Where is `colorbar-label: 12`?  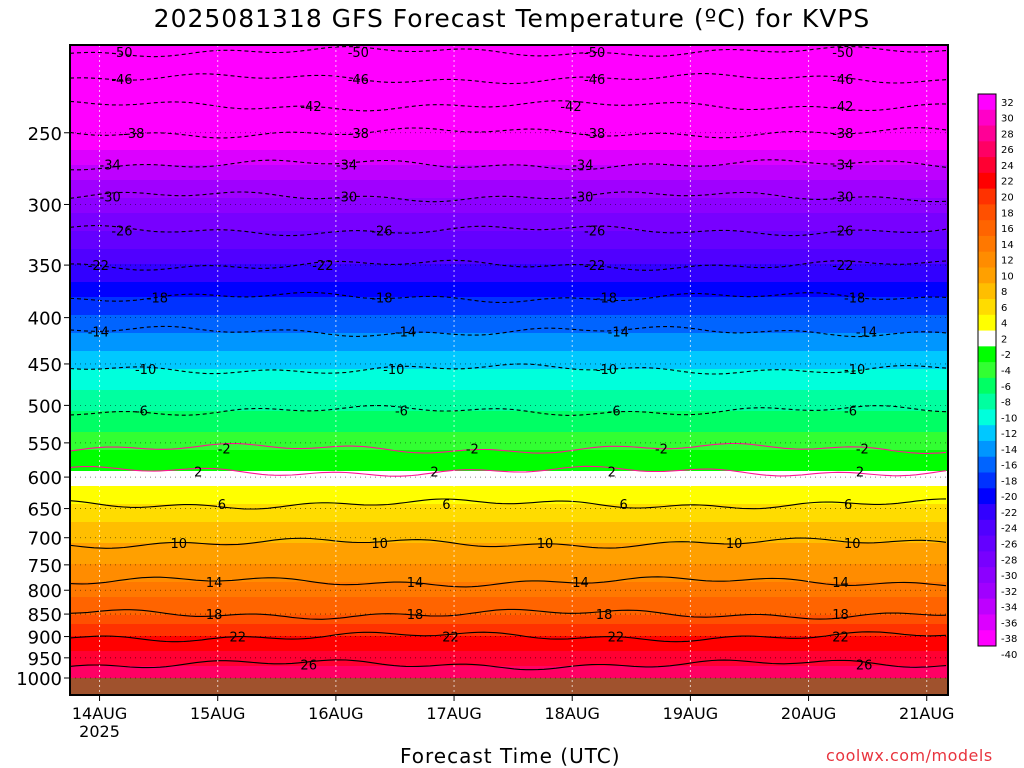 colorbar-label: 12 is located at coordinates (1007, 261).